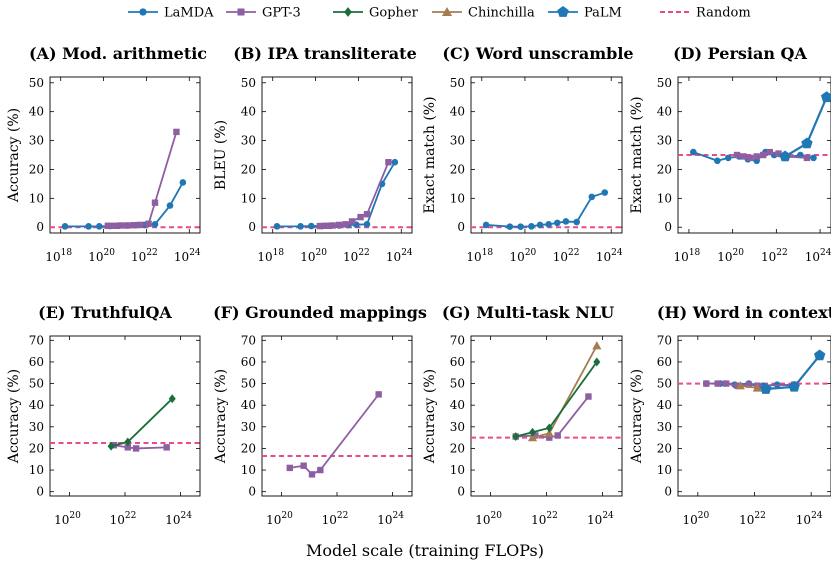  Describe the element at coordinates (705, 13) in the screenshot. I see `legend-item-random: Random` at that location.